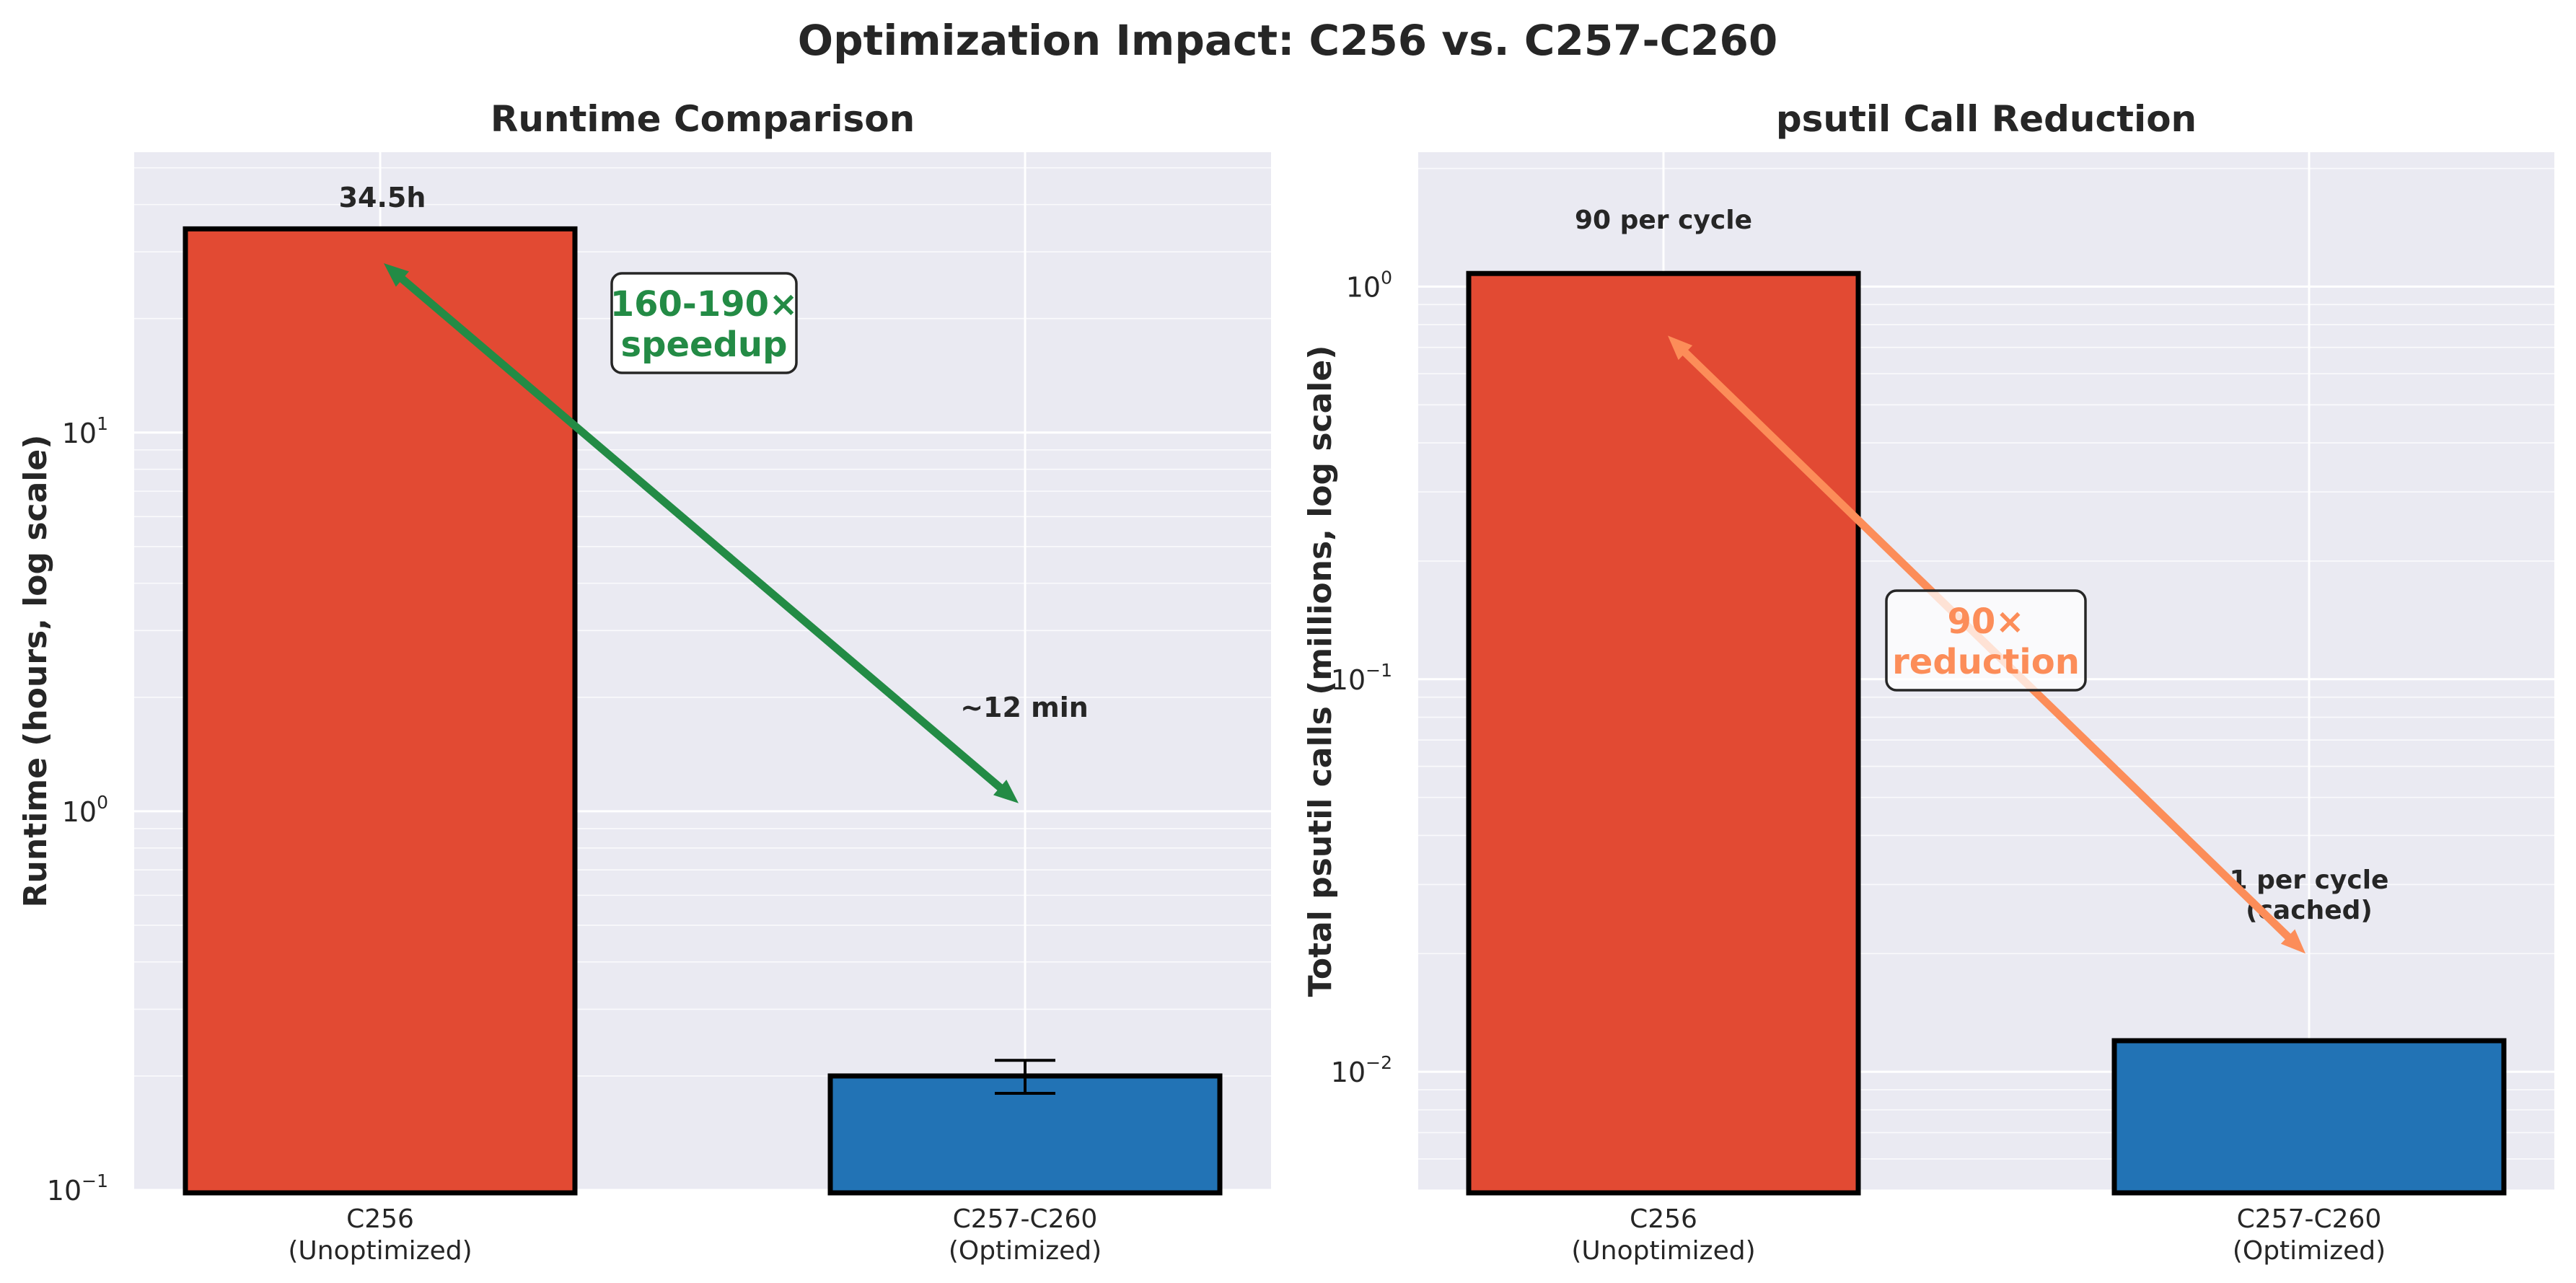 Image resolution: width=2576 pixels, height=1283 pixels. I want to click on annotation-arrow, so click(701, 533).